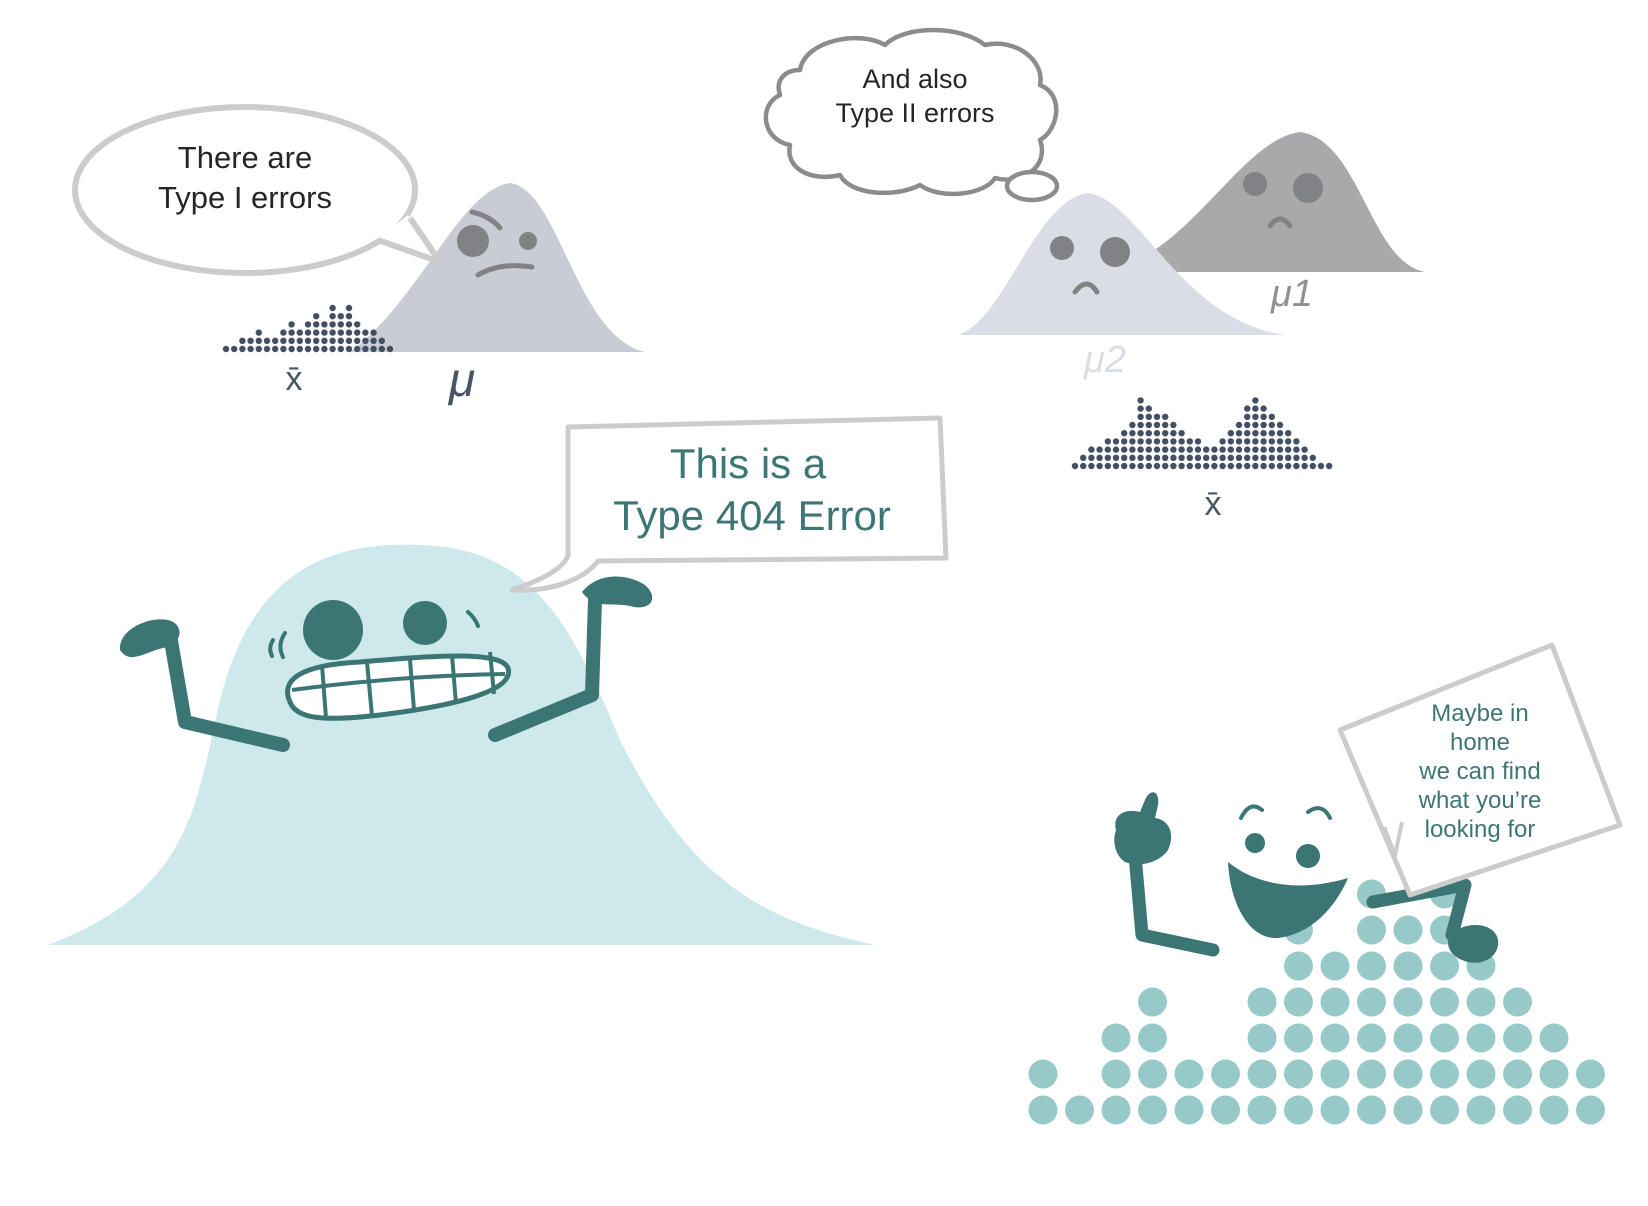 Image resolution: width=1648 pixels, height=1206 pixels. I want to click on type1-face, so click(497, 243).